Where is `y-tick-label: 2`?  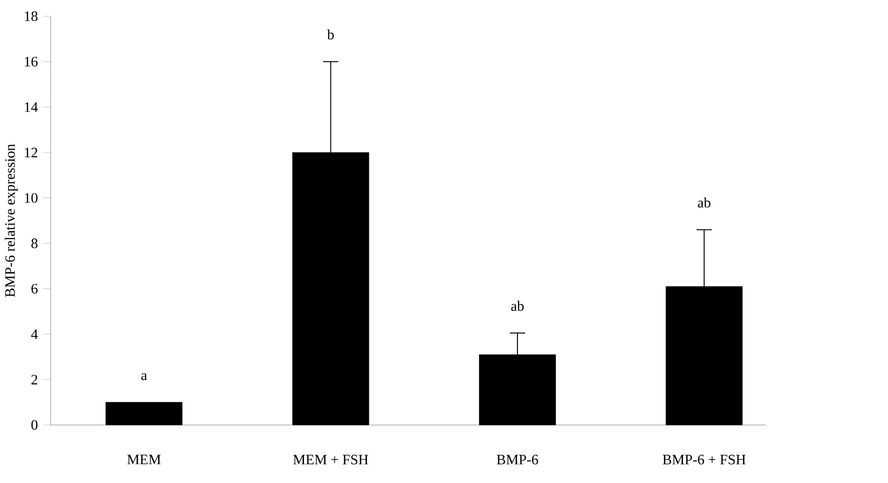 y-tick-label: 2 is located at coordinates (34, 379).